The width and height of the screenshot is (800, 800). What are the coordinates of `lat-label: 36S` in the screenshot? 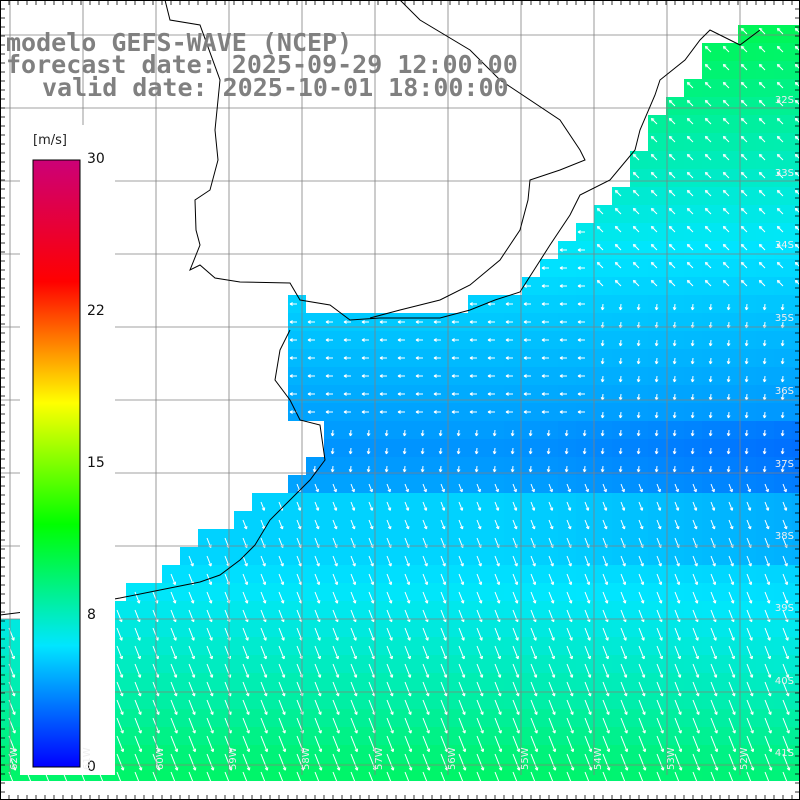 It's located at (784, 391).